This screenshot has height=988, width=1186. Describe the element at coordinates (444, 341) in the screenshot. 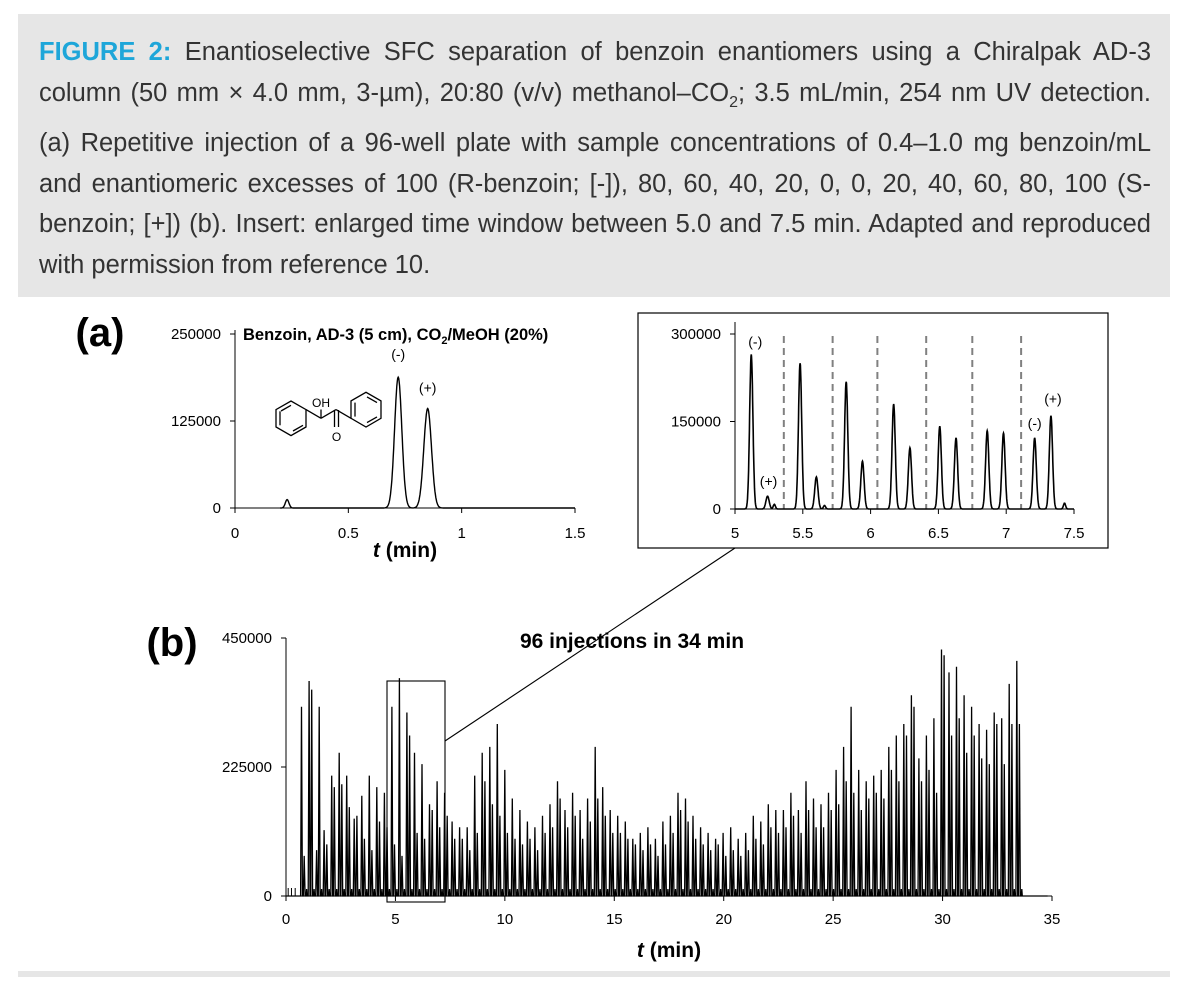

I see `panel-a-title-subscript: 2` at that location.